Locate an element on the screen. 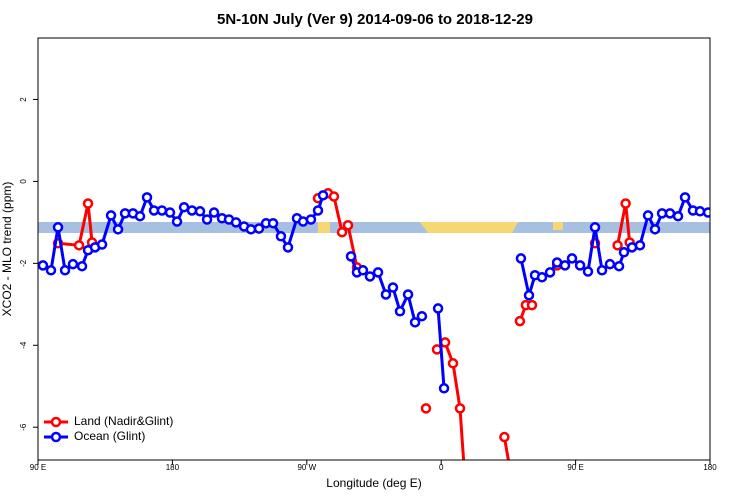 Image resolution: width=750 pixels, height=500 pixels. legend-label: Ocean (Glint) is located at coordinates (109, 436).